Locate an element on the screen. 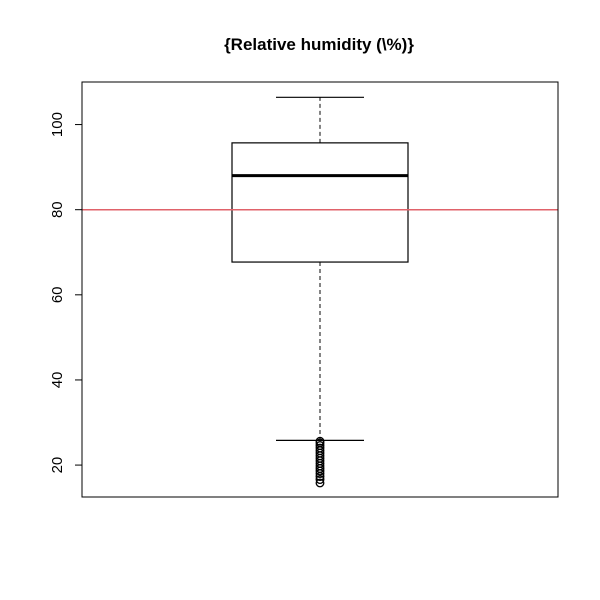 The image size is (600, 600). y-axis: 20 40 60 80 100 is located at coordinates (66, 293).